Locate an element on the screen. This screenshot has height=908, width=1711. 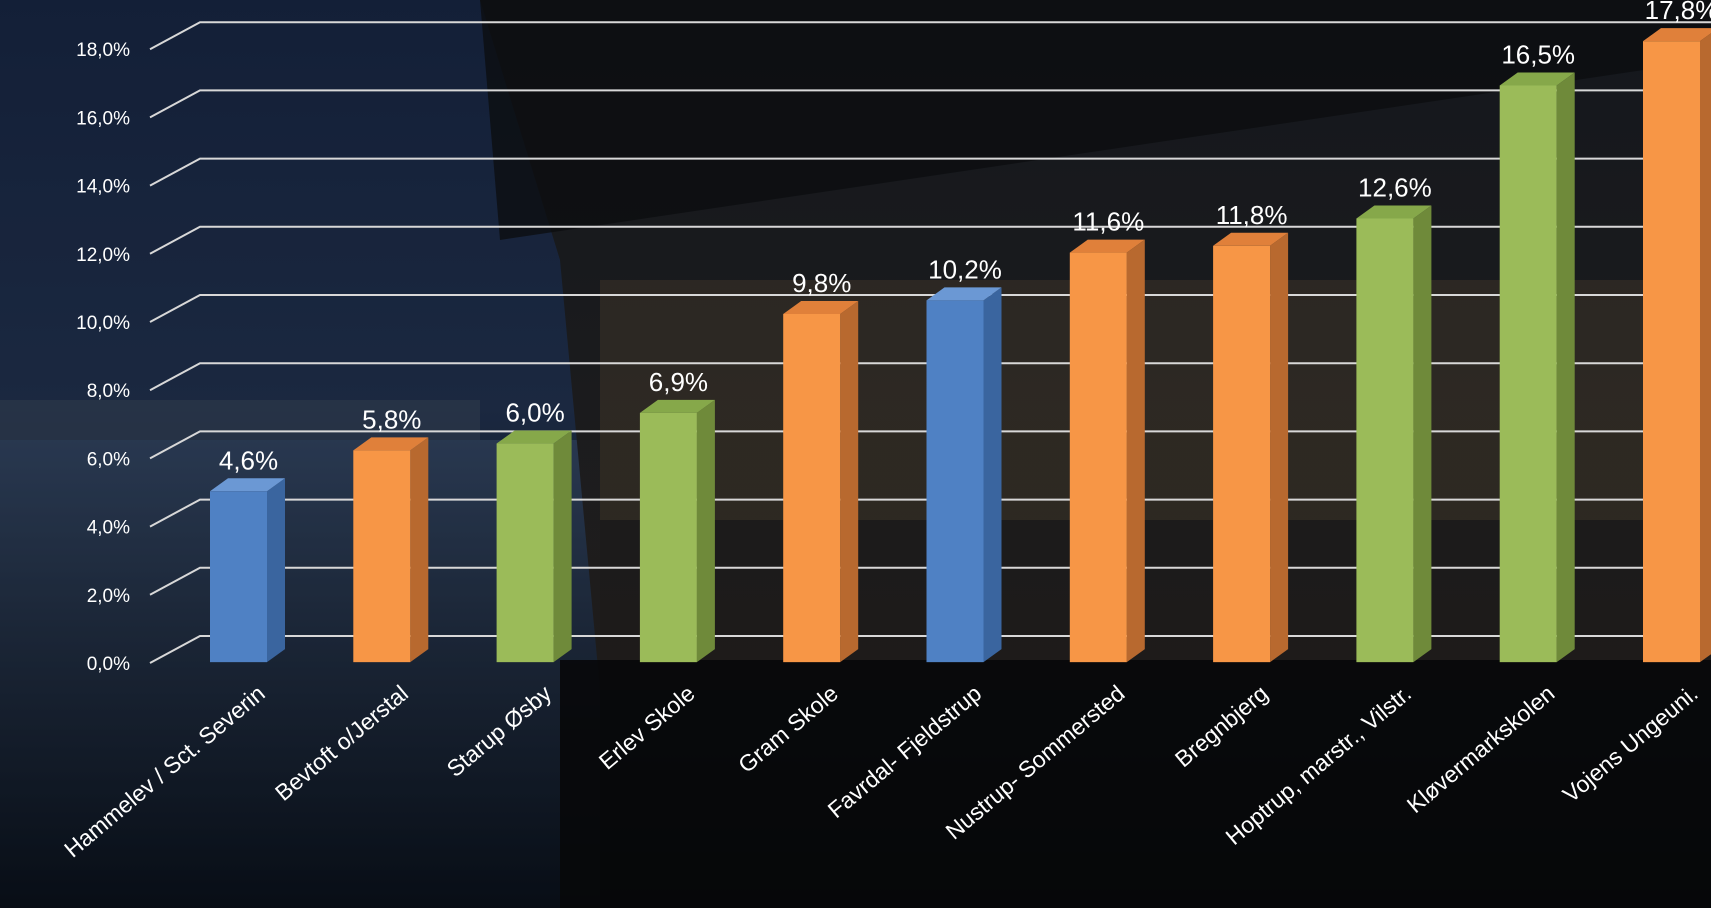
y-tick-label: 0,0% is located at coordinates (108, 664).